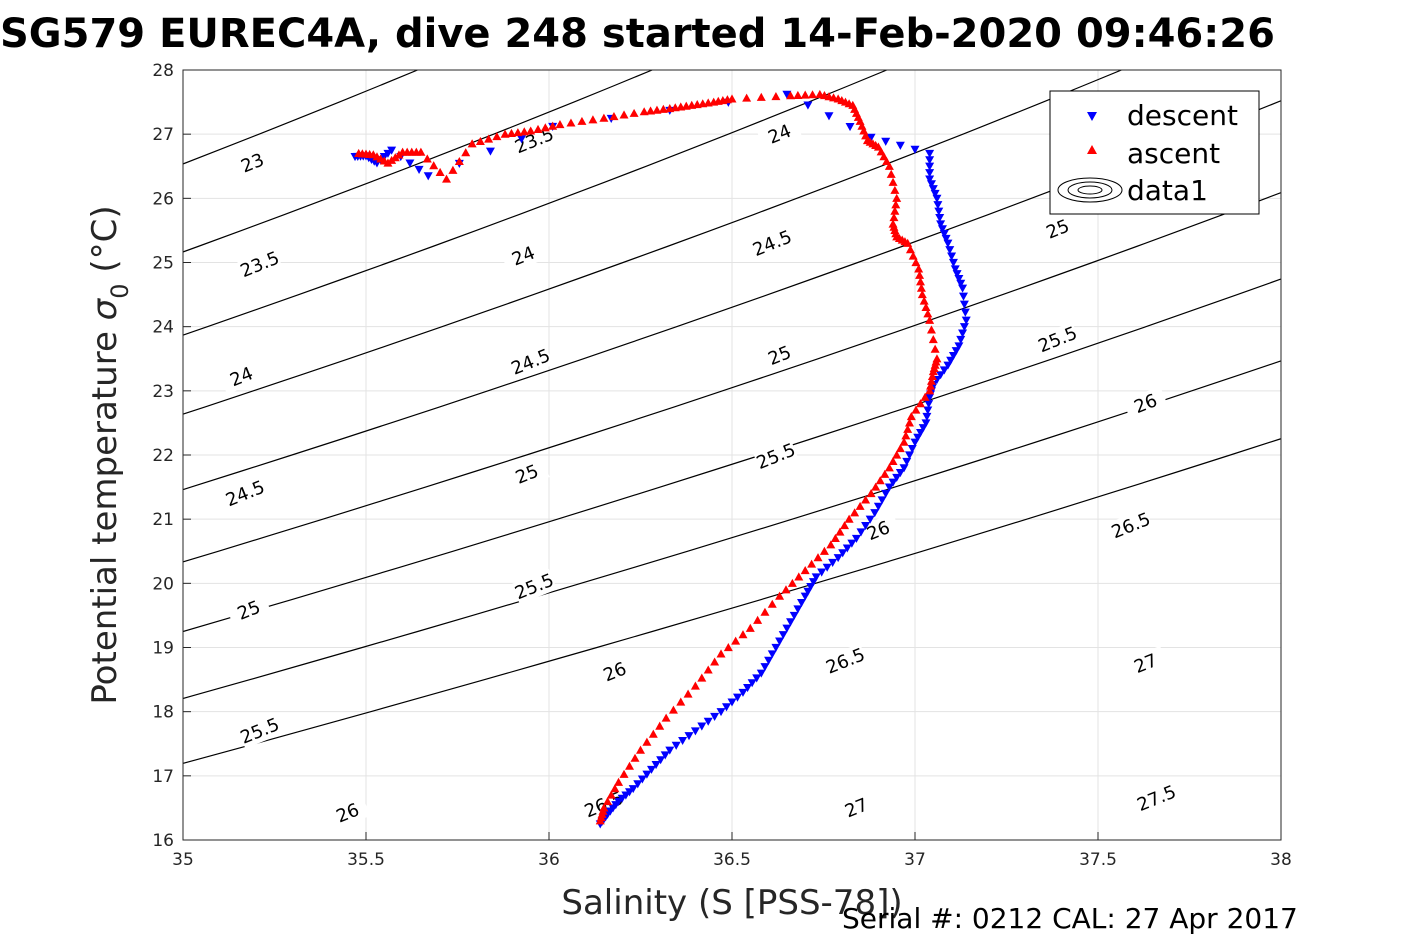 The height and width of the screenshot is (945, 1417). What do you see at coordinates (171, 456) in the screenshot?
I see `y-axis-ticks: 16 17 18 19 20 21 22 23 24 25 26 27 28` at bounding box center [171, 456].